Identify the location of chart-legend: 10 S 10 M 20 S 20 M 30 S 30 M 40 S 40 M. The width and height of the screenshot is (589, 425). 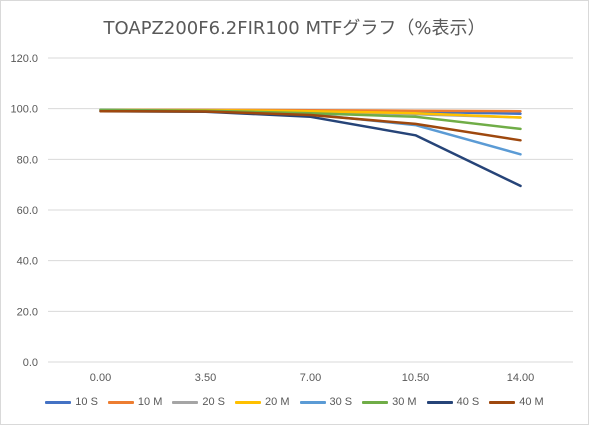
(294, 402).